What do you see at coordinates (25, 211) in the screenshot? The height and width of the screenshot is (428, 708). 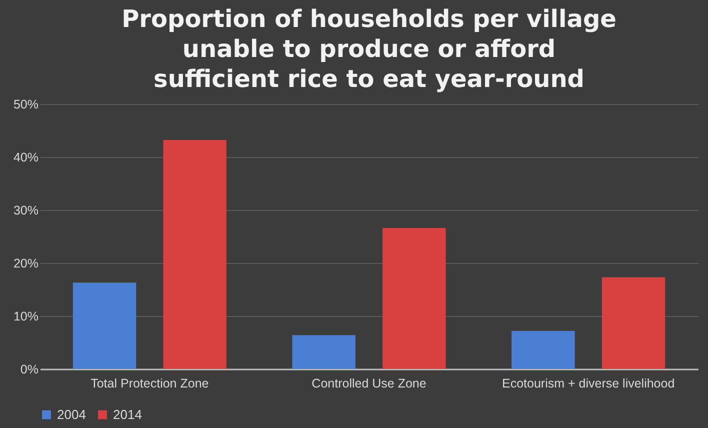 I see `y-tick-label: 30%` at bounding box center [25, 211].